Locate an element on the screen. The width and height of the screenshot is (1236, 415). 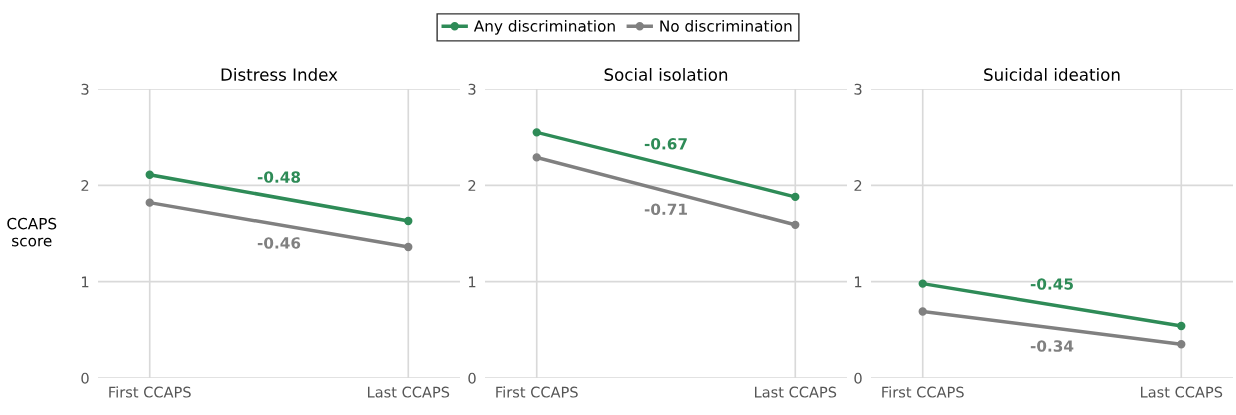
chart-title: Social isolation is located at coordinates (666, 74).